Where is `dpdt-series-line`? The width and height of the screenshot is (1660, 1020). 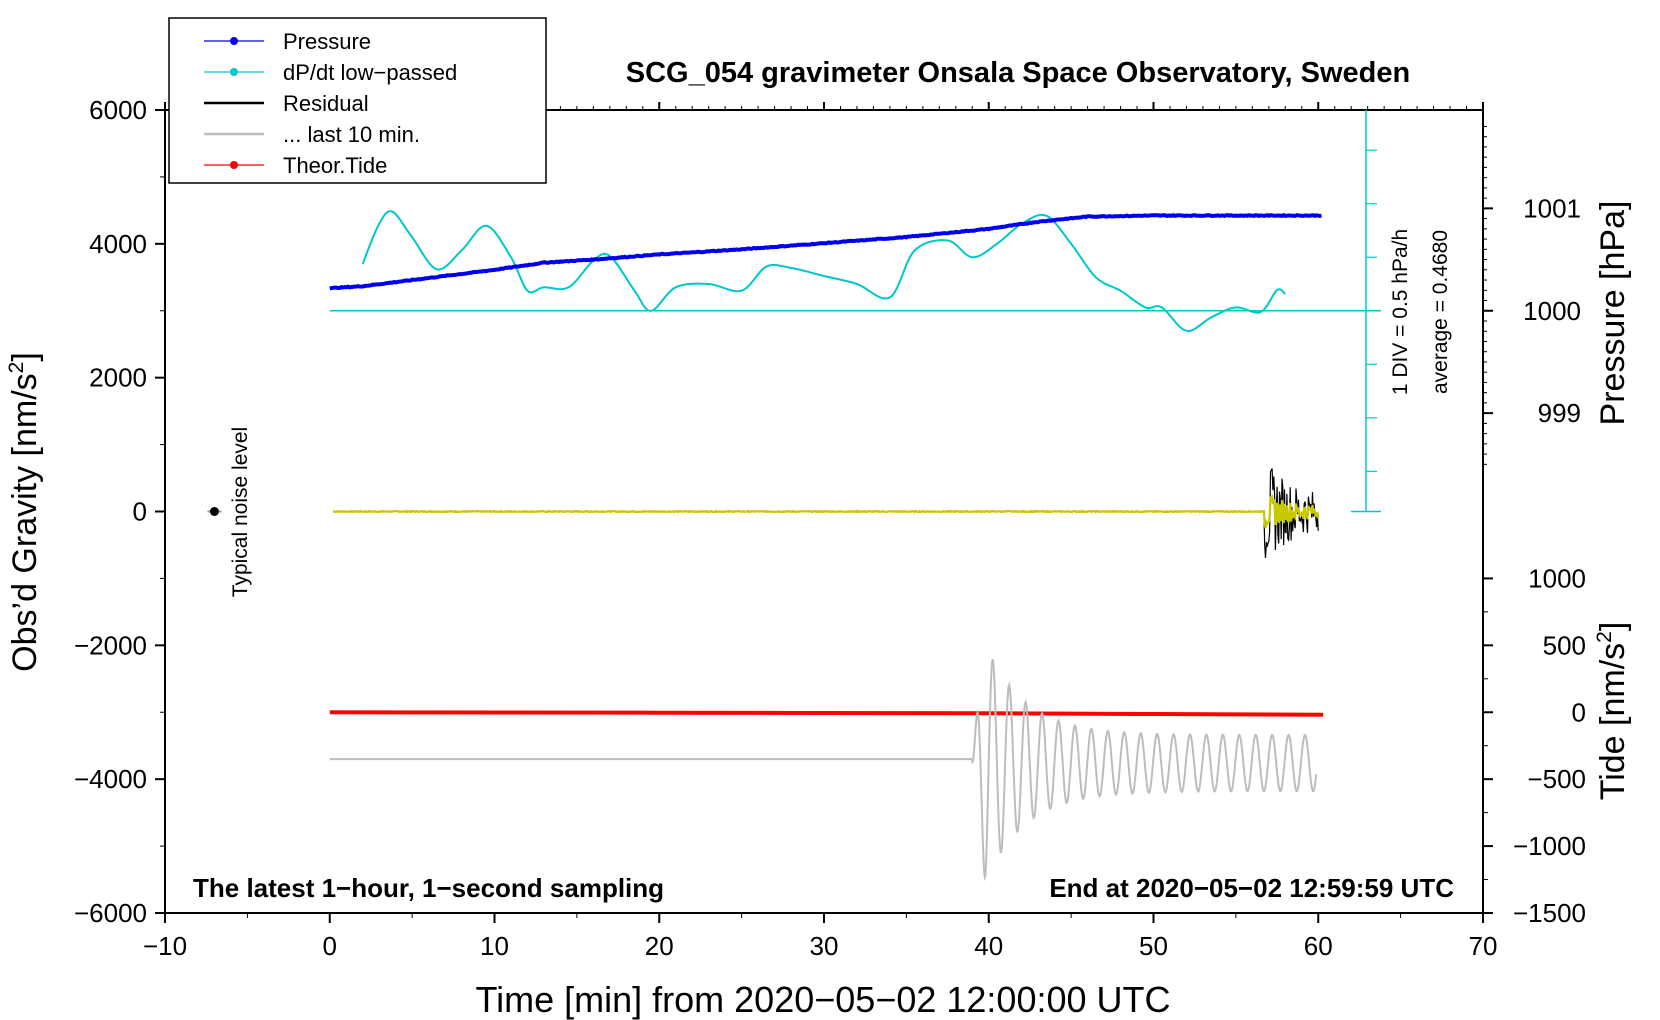 dpdt-series-line is located at coordinates (823, 271).